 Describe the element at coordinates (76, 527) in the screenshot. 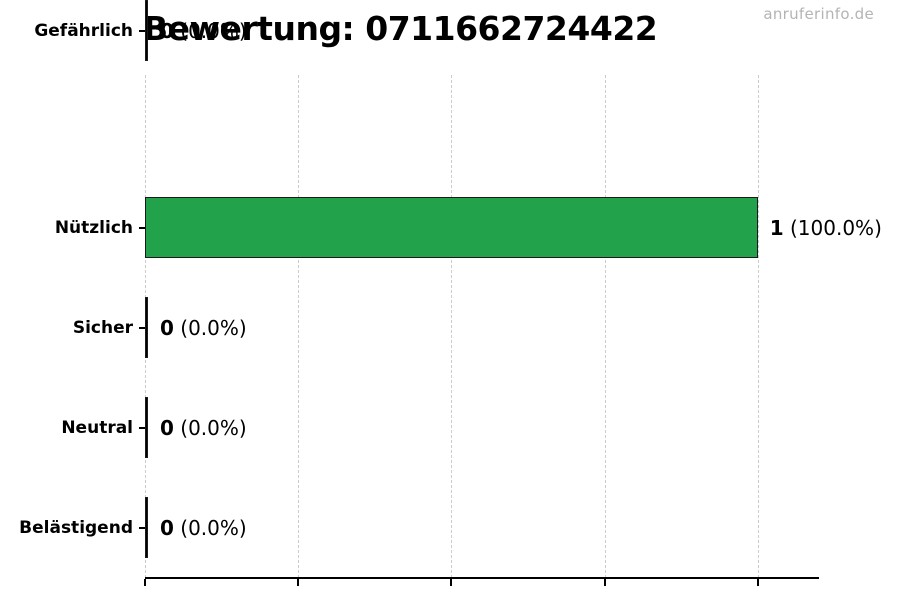

I see `category-label: Belästigend` at that location.